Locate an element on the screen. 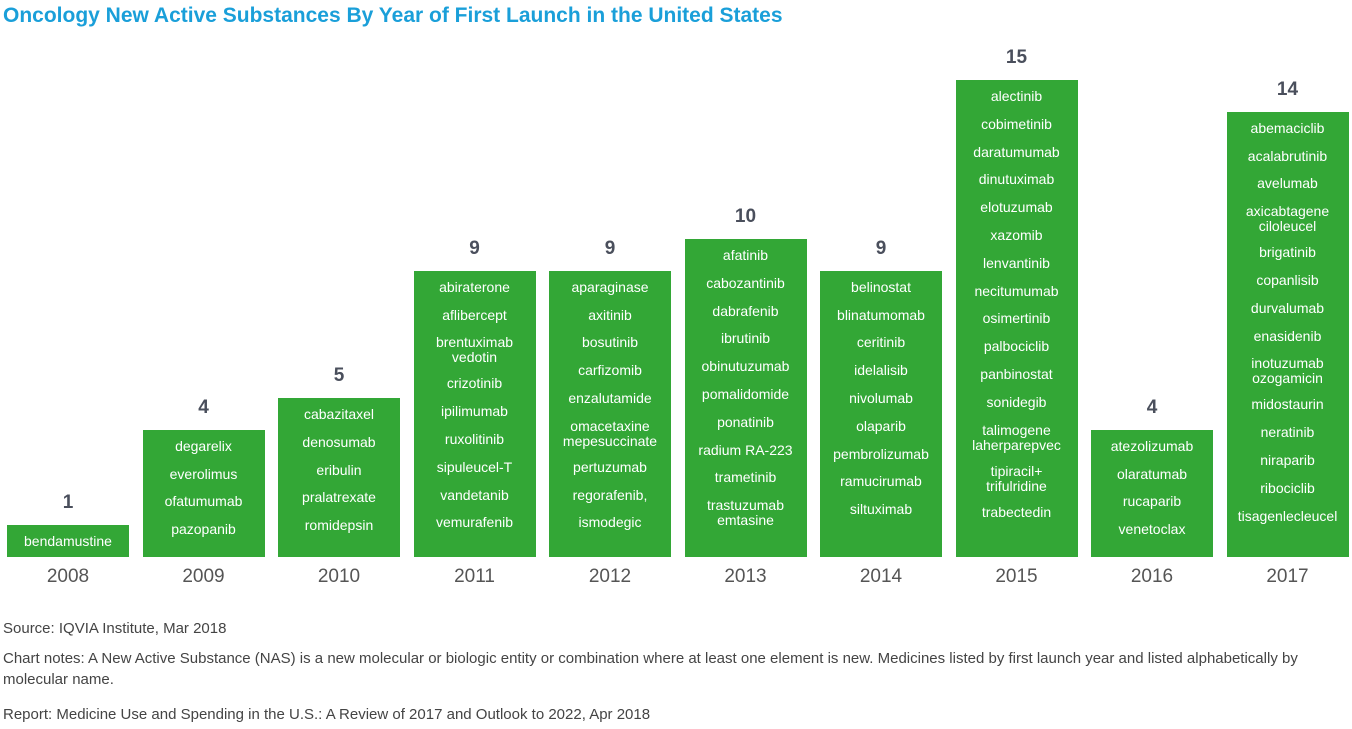 The image size is (1352, 729). value-label: 15 is located at coordinates (1016, 57).